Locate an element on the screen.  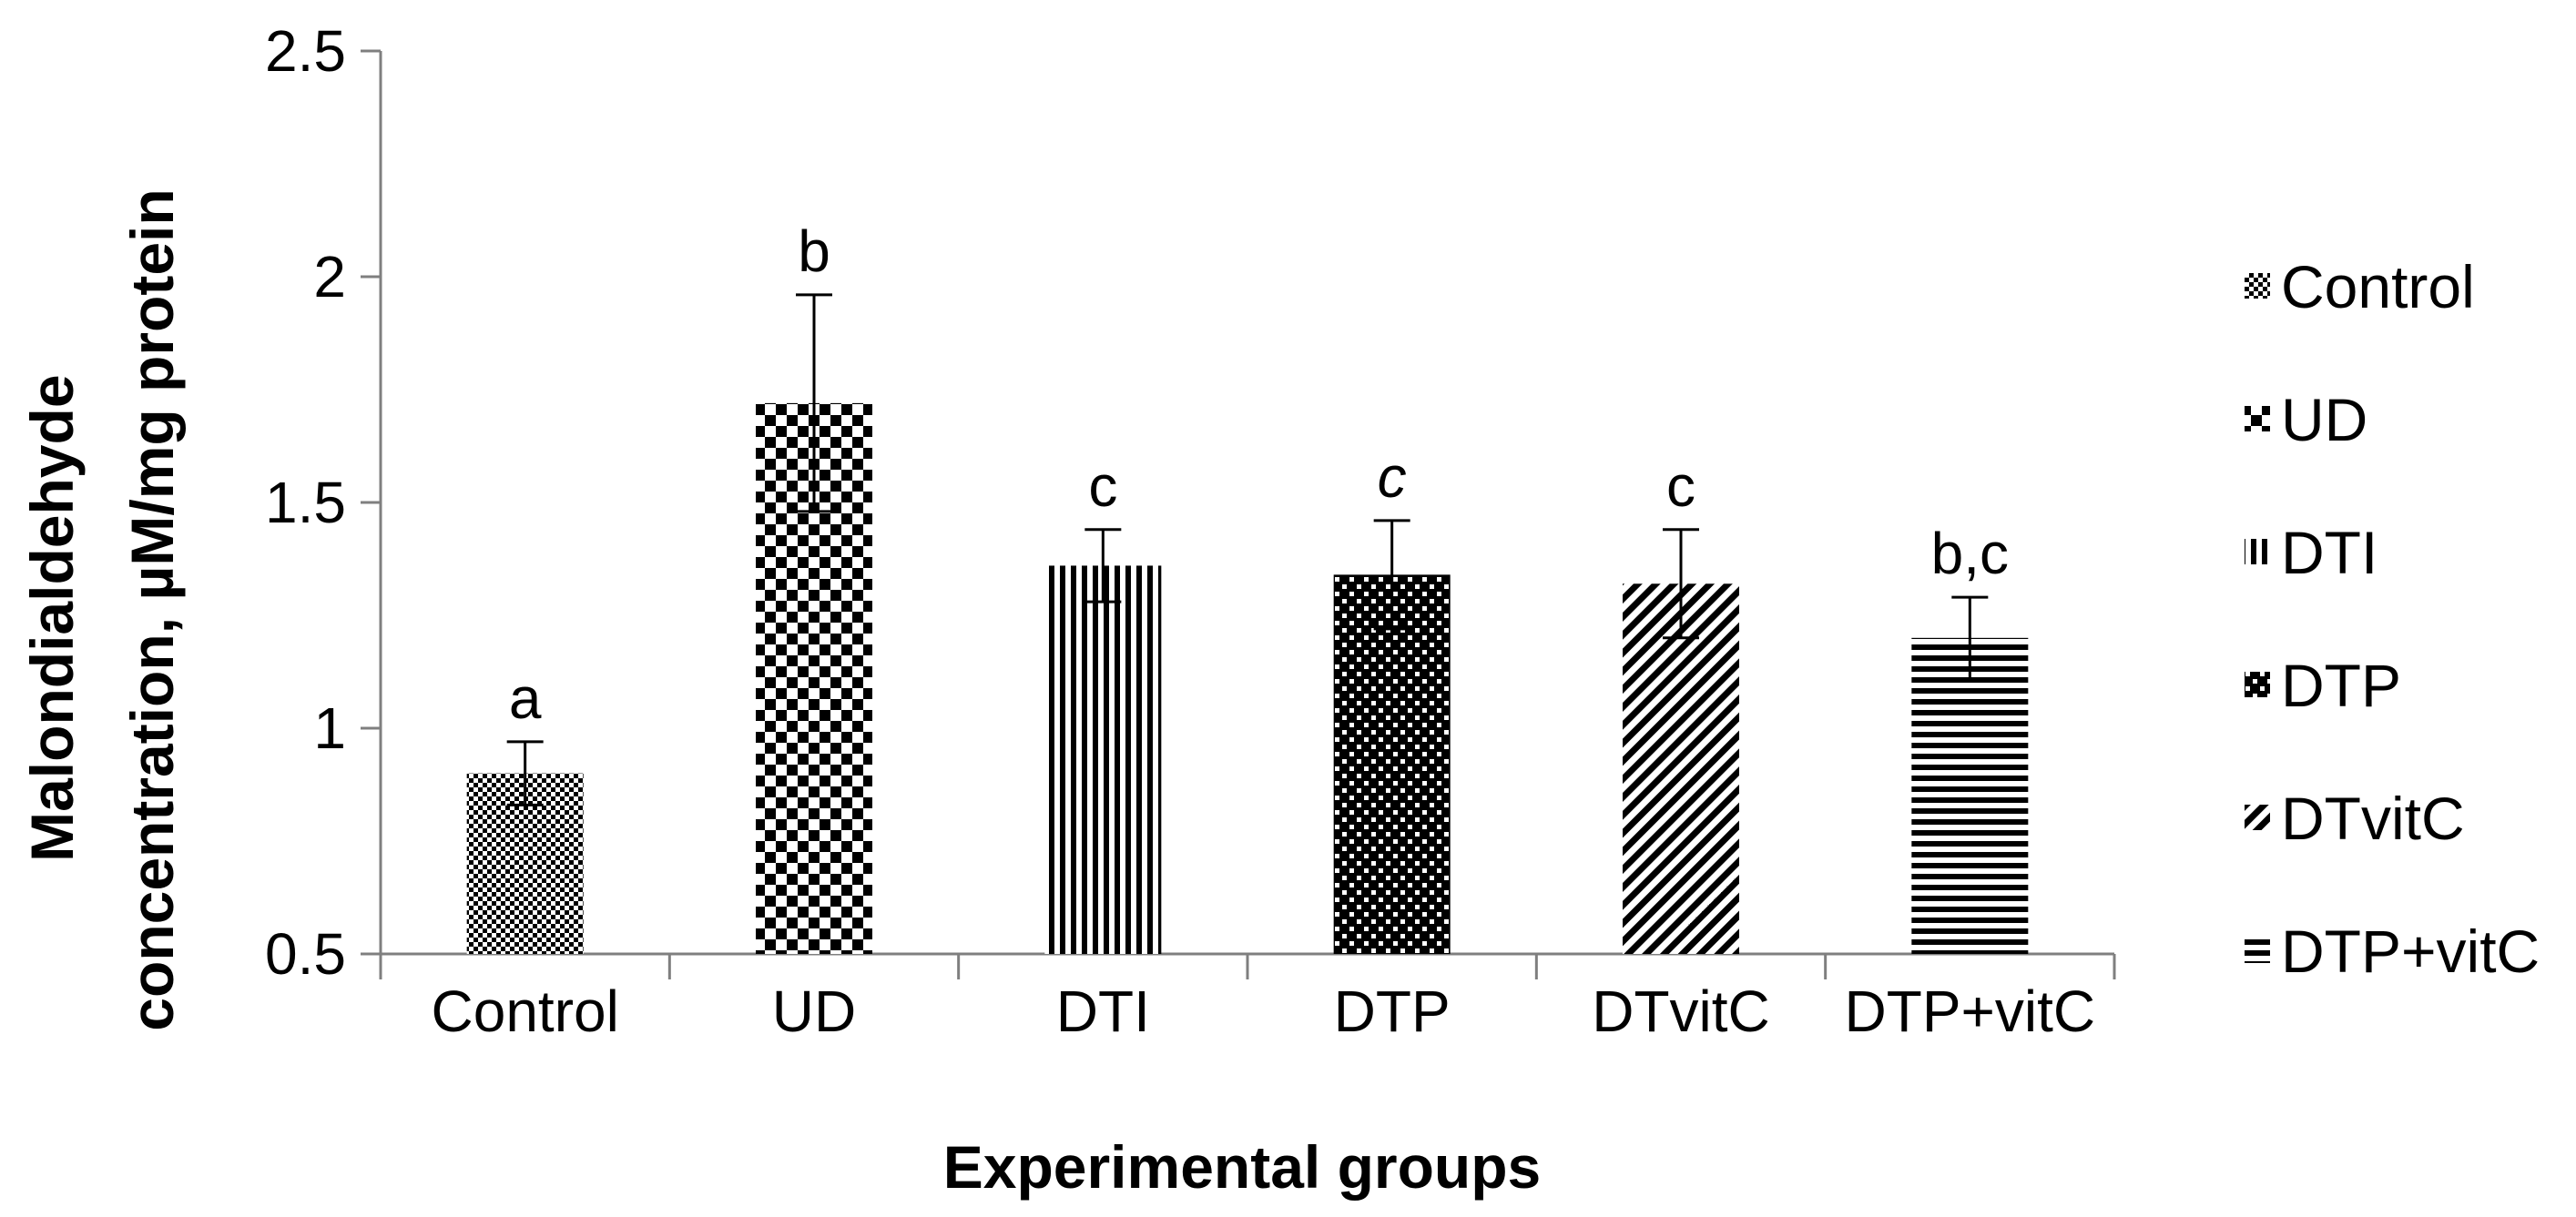
x-axis-title: Experimental groups is located at coordinates (1243, 1167).